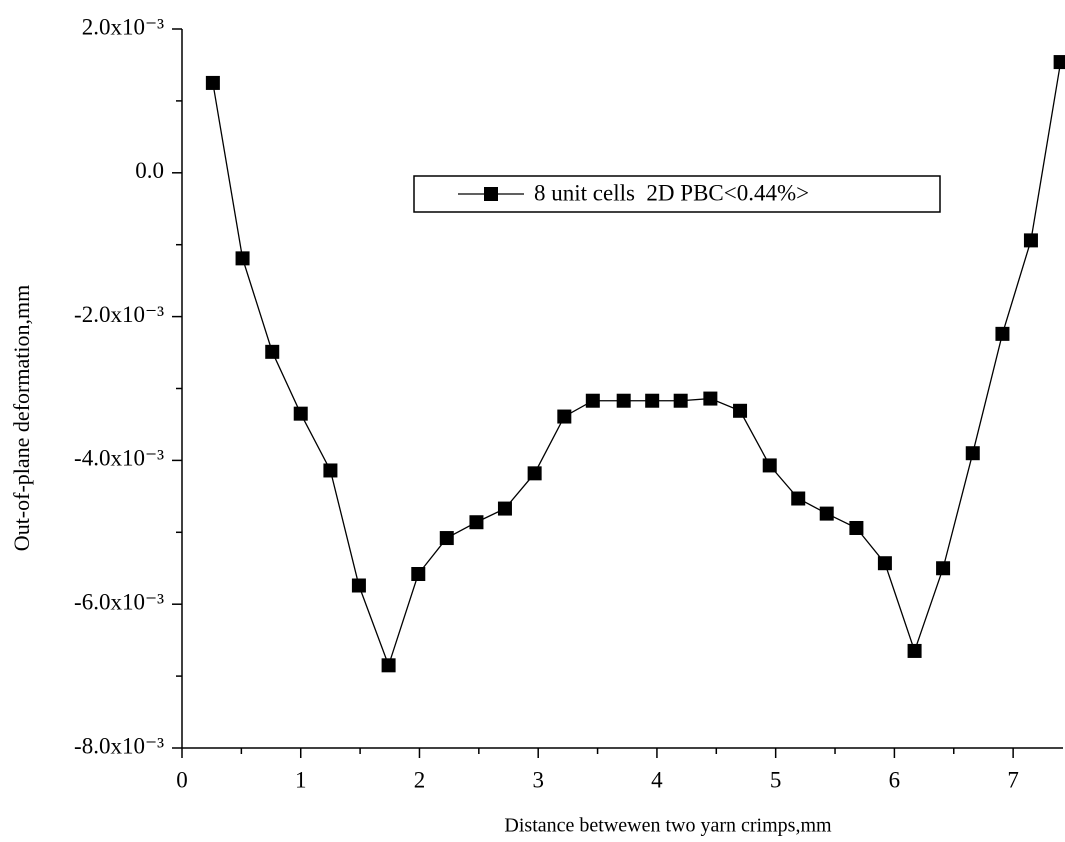  Describe the element at coordinates (895, 779) in the screenshot. I see `x-tick-label: 6` at that location.